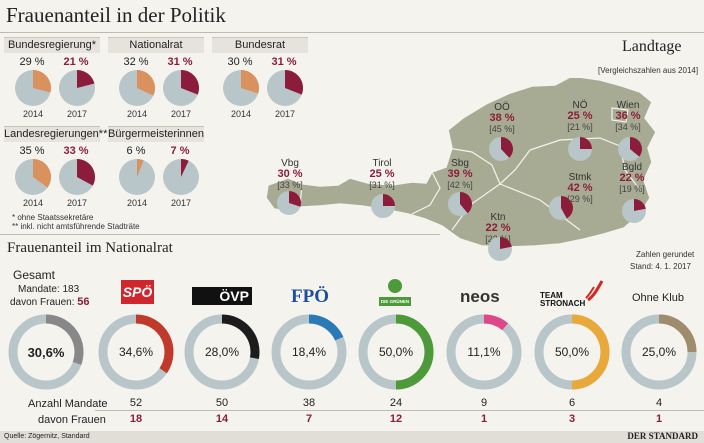  I want to click on gruene-logo-text: DIE GRÜNEN, so click(395, 301).